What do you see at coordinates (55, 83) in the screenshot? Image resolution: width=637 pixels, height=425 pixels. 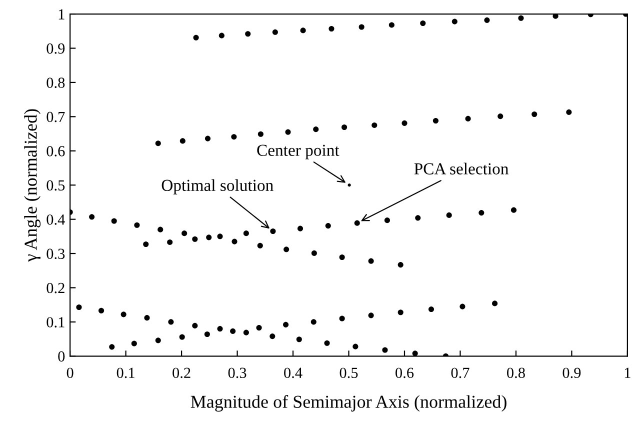 I see `y-tick-label: 0.8` at bounding box center [55, 83].